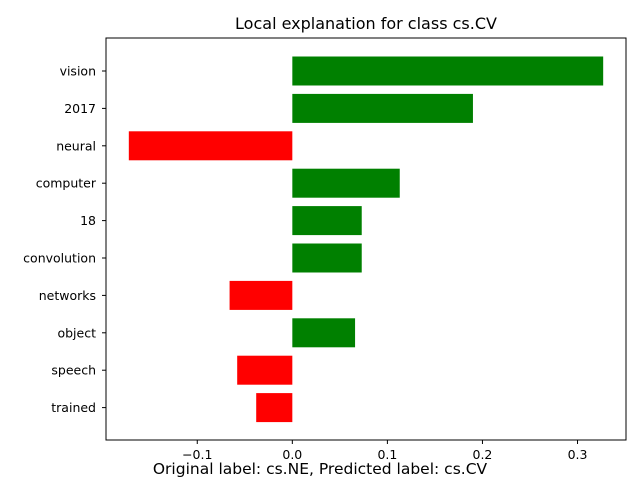  I want to click on bar-computer, so click(346, 183).